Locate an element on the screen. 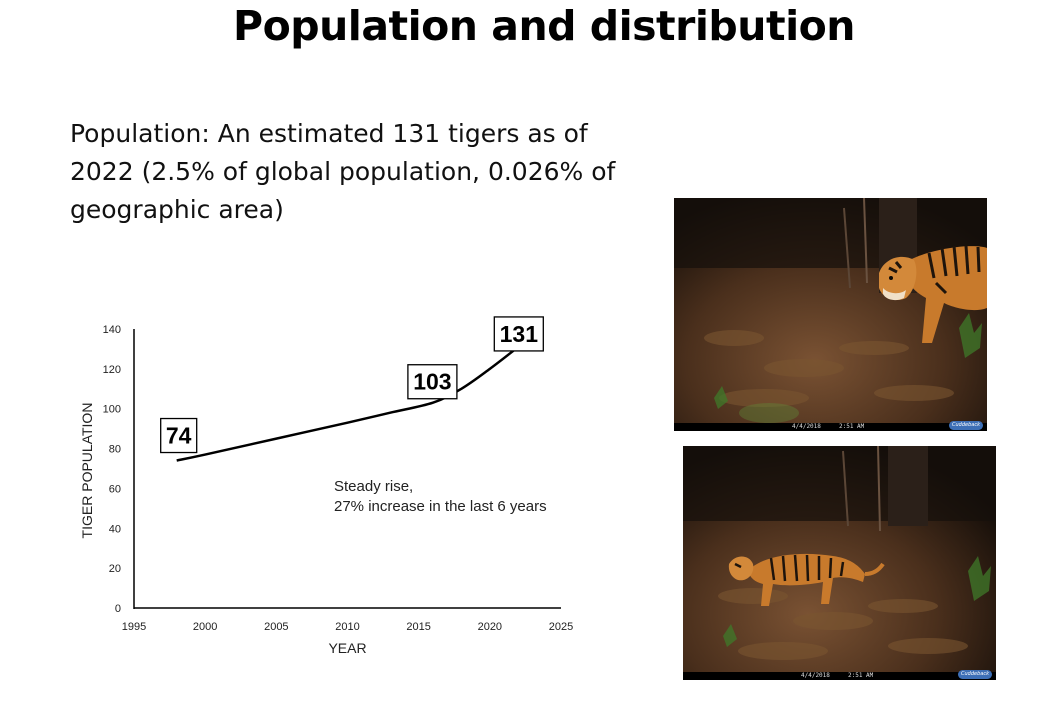 The height and width of the screenshot is (718, 1063). photo-2-date: 4/4/2018 is located at coordinates (815, 675).